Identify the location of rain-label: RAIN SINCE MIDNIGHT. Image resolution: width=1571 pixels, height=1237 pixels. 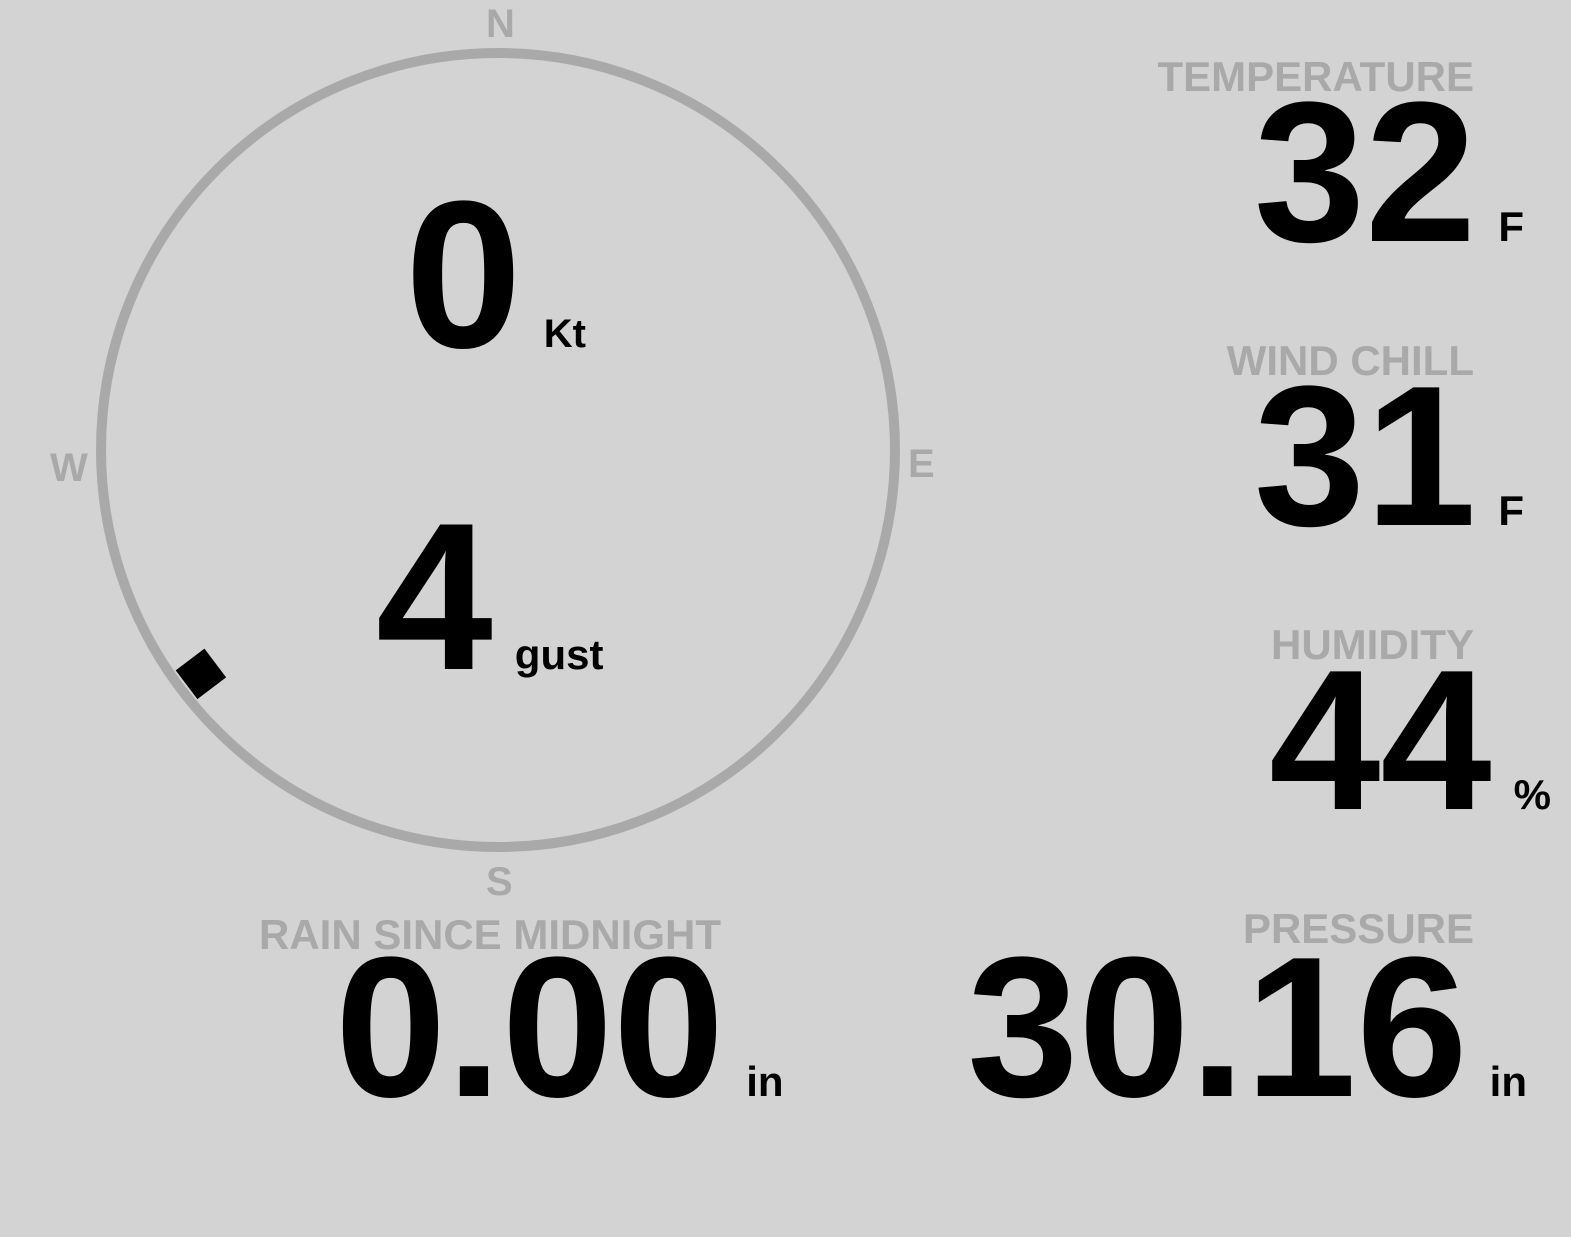
(490, 934).